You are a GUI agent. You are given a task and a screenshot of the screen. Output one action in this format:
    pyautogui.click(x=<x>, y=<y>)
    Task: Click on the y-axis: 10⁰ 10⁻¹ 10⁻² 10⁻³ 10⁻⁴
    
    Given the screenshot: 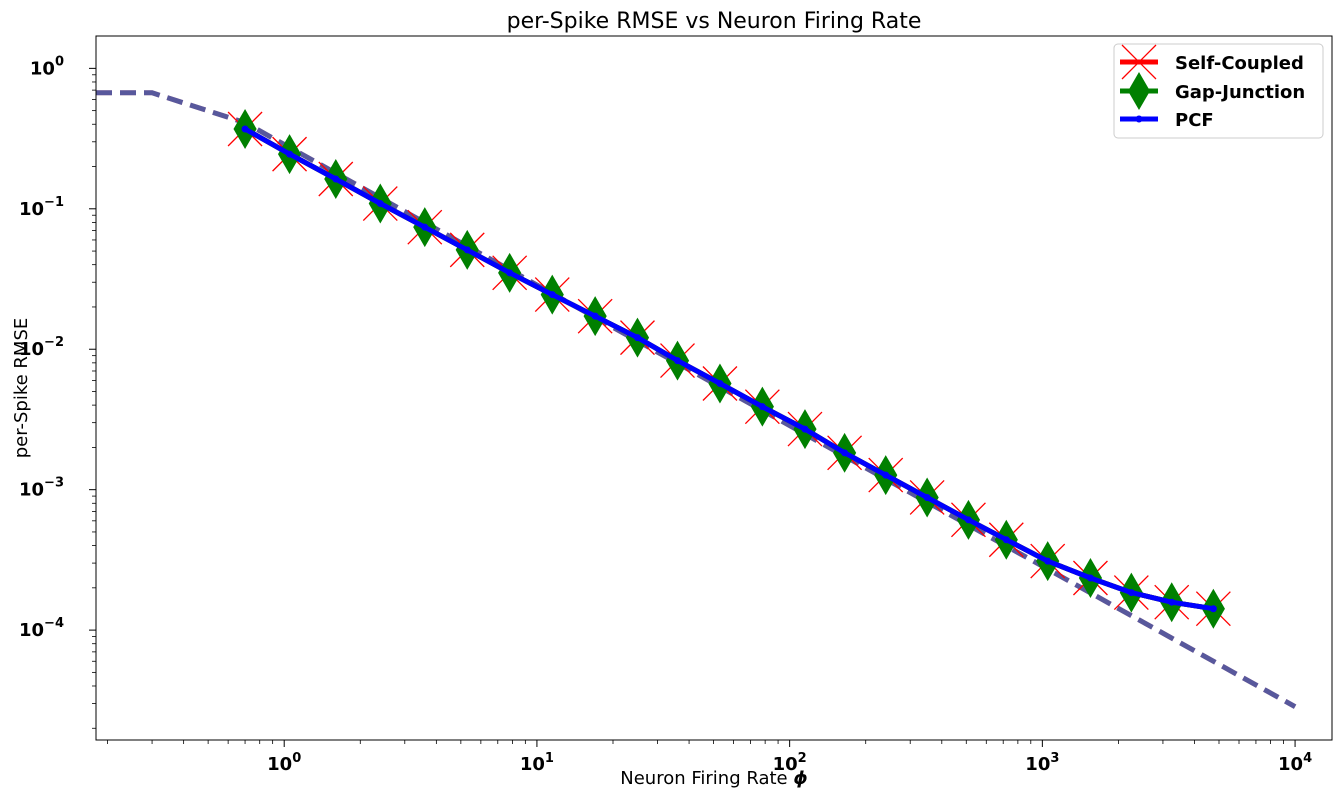 What is the action you would take?
    pyautogui.click(x=57, y=391)
    